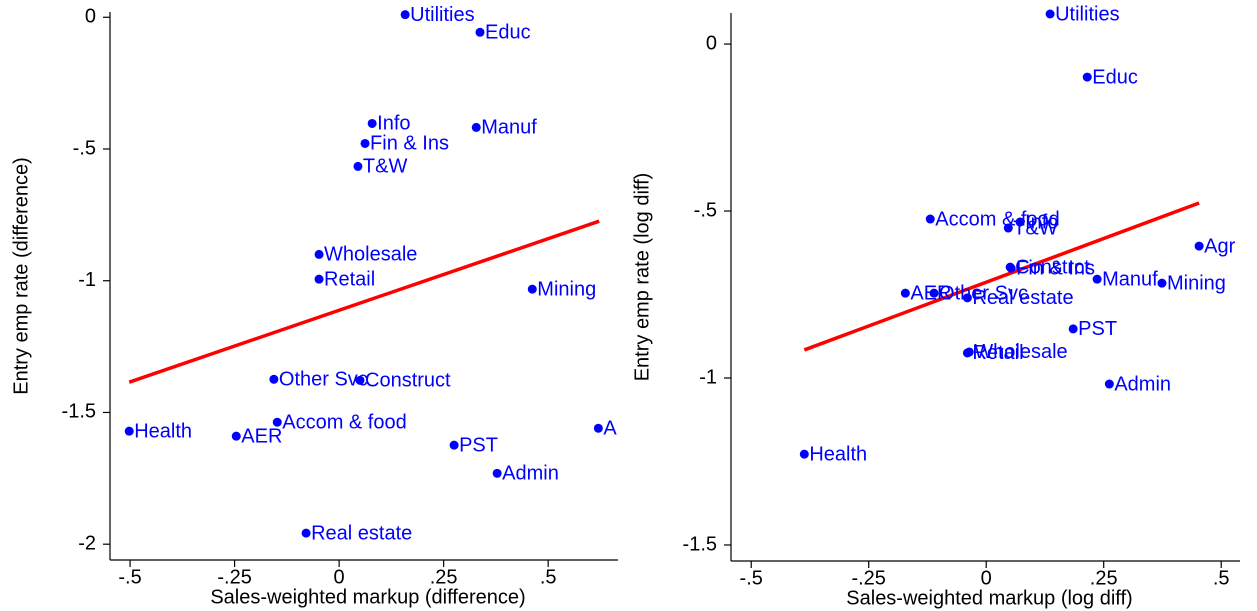  What do you see at coordinates (408, 381) in the screenshot?
I see `point-label: Construct` at bounding box center [408, 381].